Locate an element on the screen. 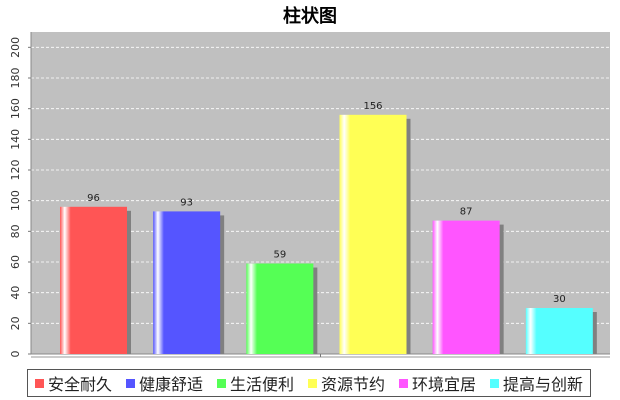  y-tick-label: 0 is located at coordinates (15, 354).